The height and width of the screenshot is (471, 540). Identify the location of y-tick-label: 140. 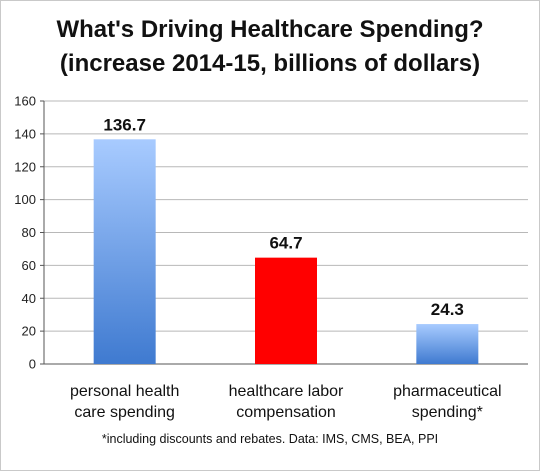
(25, 133).